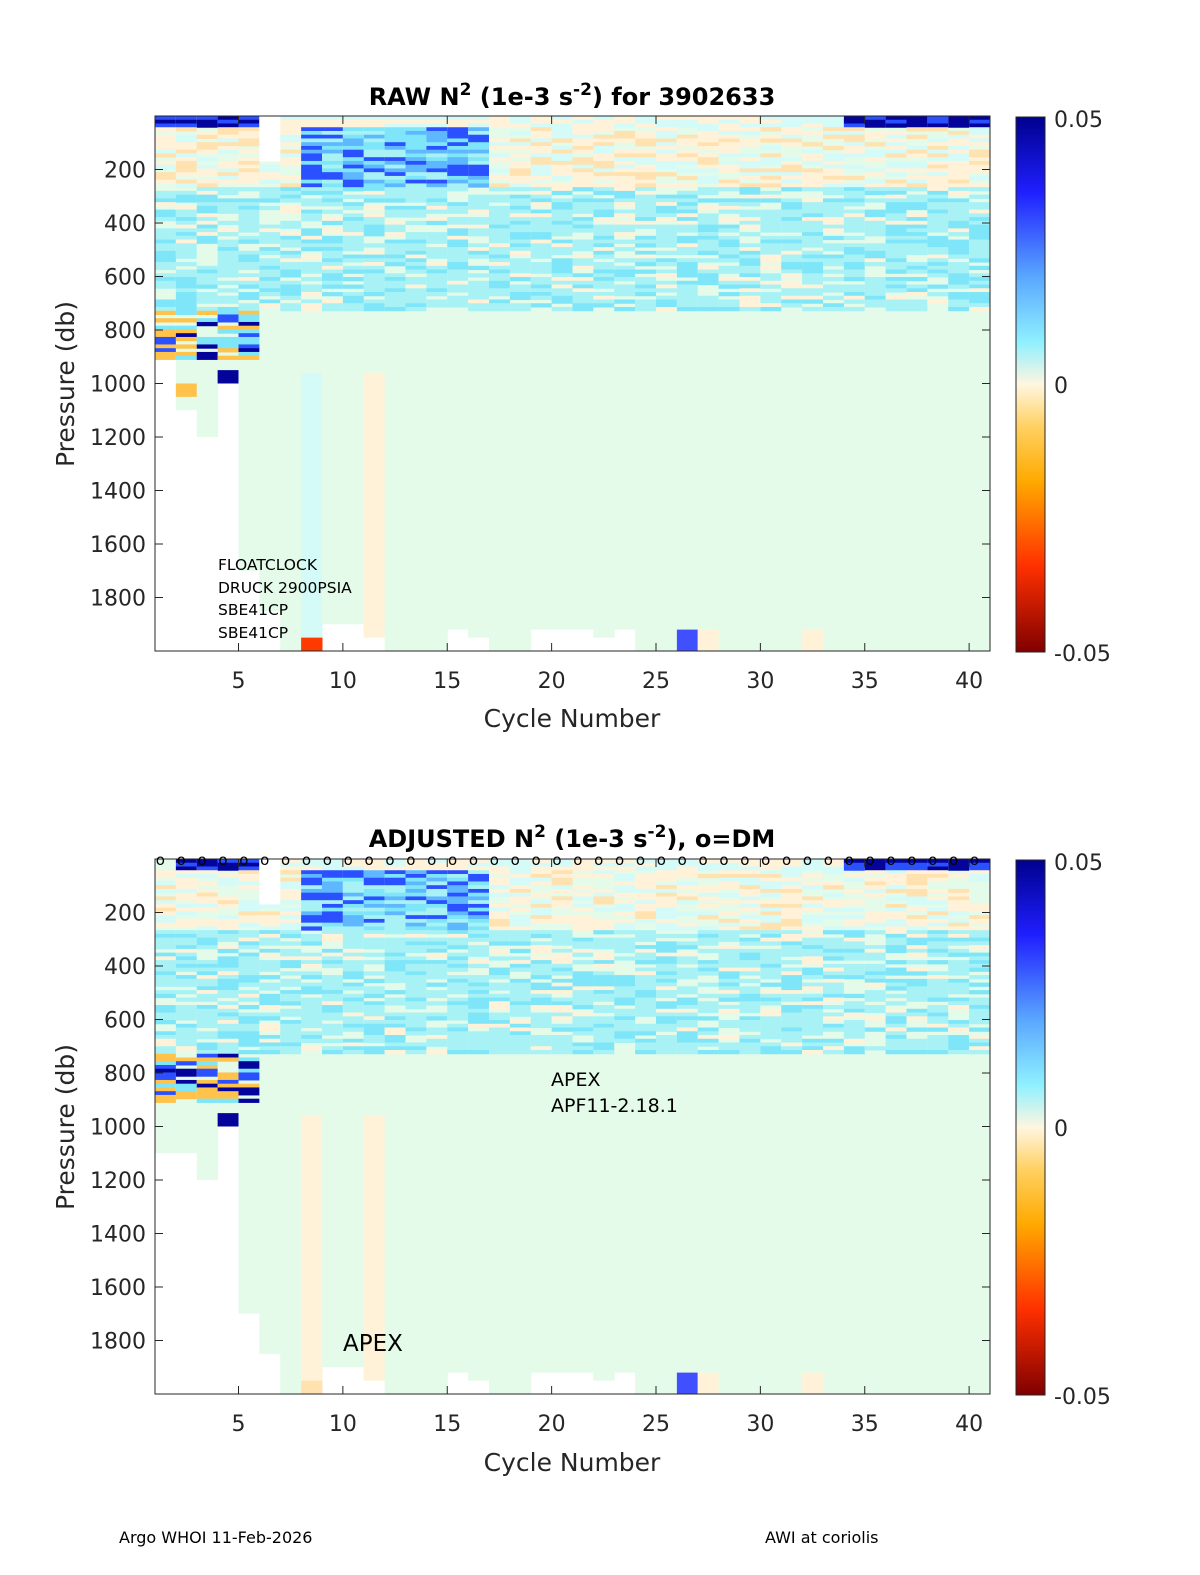 This screenshot has height=1575, width=1200. I want to click on raw-annotation-druck: DRUCK 2900PSIA, so click(285, 588).